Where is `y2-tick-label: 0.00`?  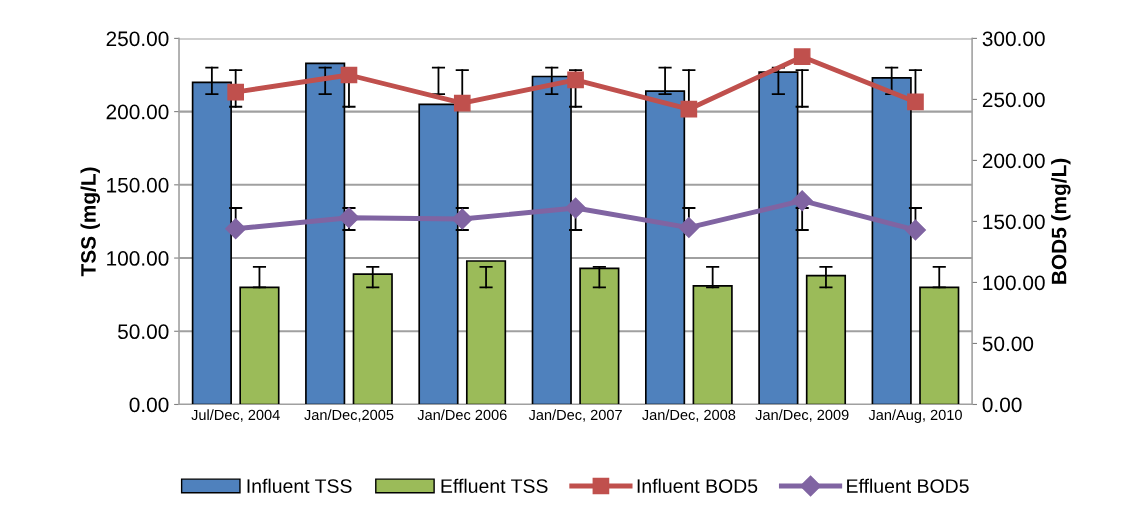 y2-tick-label: 0.00 is located at coordinates (1002, 405).